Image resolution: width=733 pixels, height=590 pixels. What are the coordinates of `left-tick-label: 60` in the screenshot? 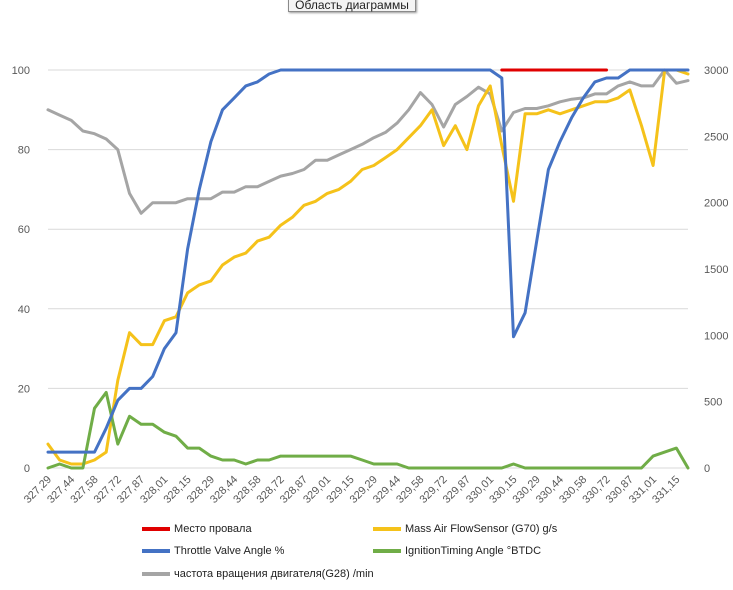 It's located at (24, 230).